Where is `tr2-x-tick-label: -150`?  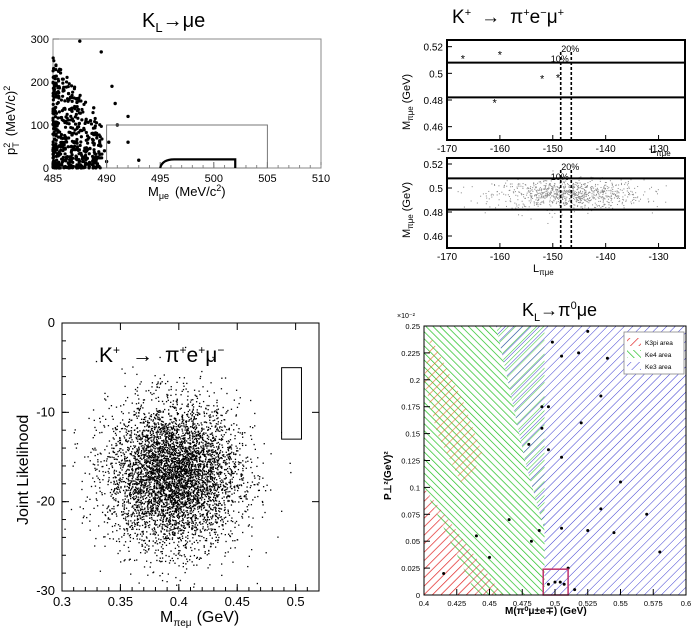 tr2-x-tick-label: -150 is located at coordinates (553, 257).